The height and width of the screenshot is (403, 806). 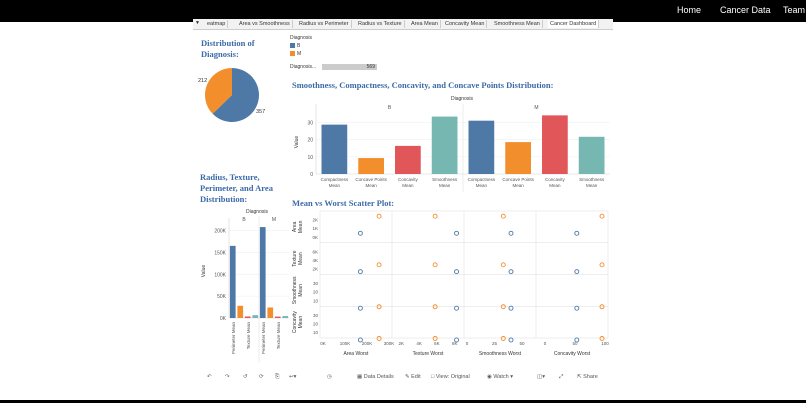 I want to click on legend-title: Diagnosis, so click(x=301, y=38).